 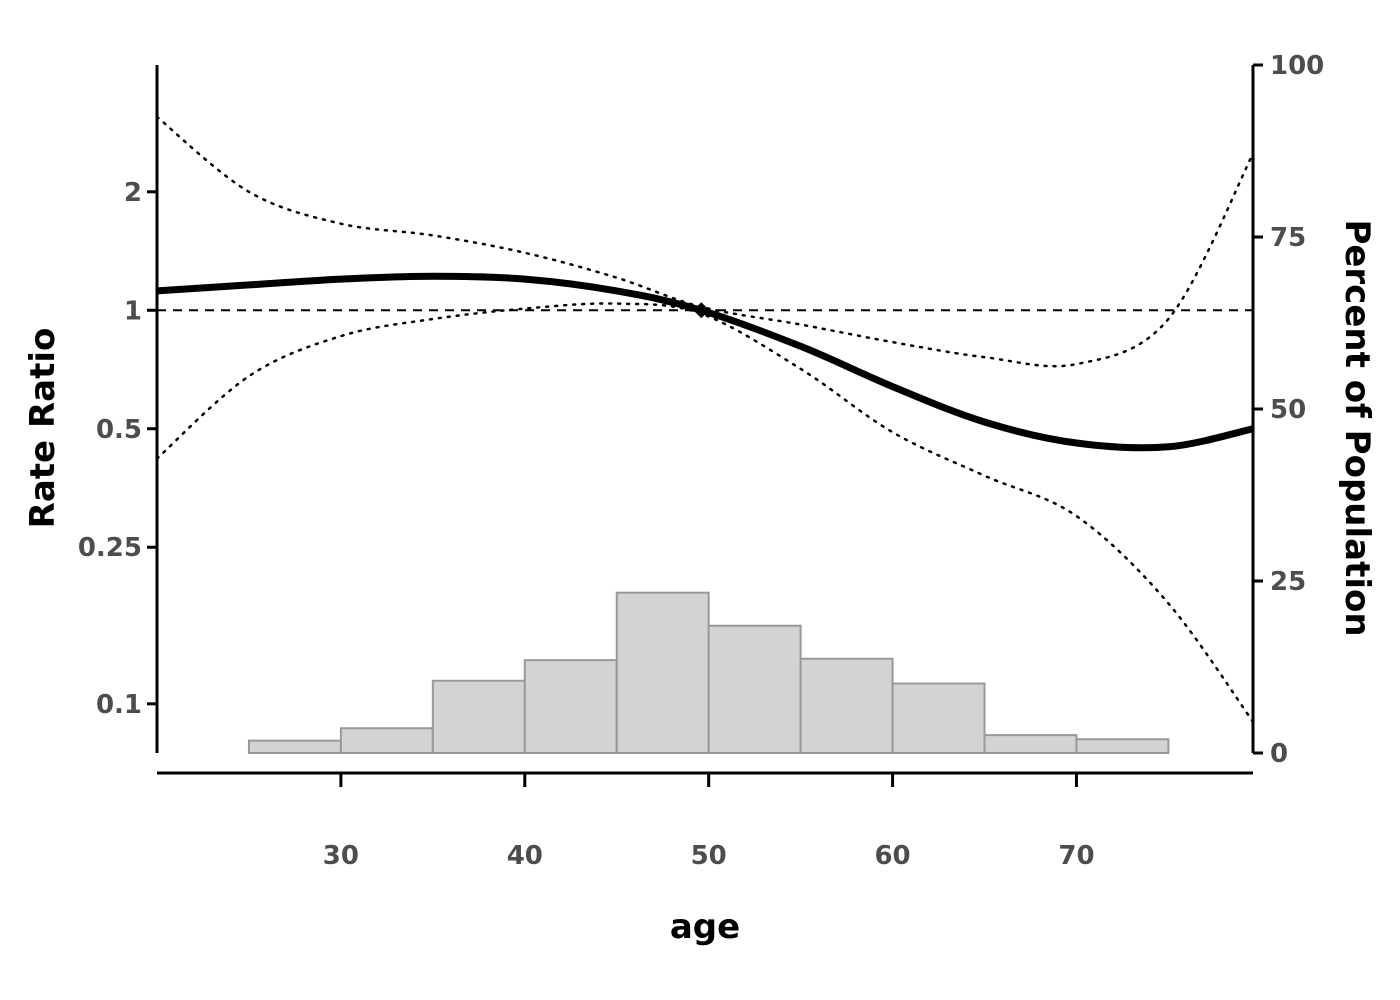 I want to click on y-tick-label: 2, so click(x=133, y=193).